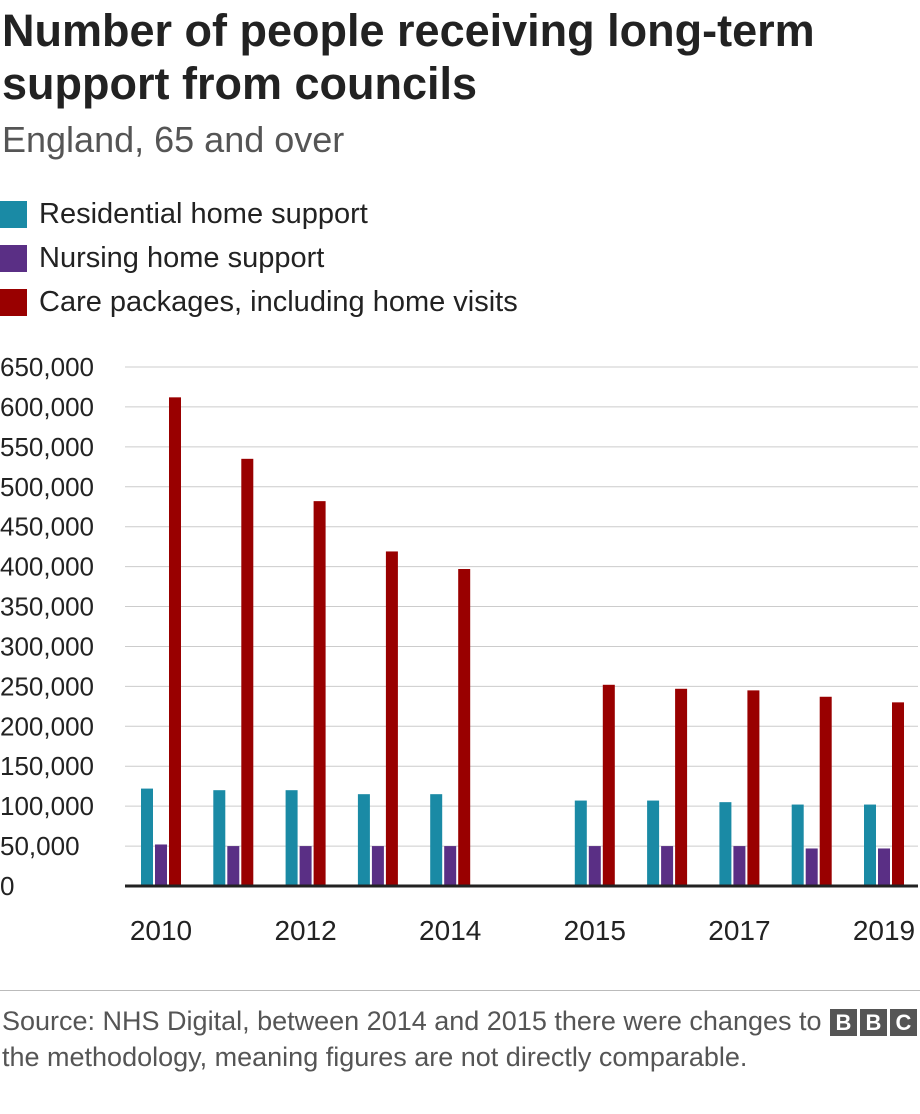  Describe the element at coordinates (13, 302) in the screenshot. I see `legend-swatch-care-packages` at that location.